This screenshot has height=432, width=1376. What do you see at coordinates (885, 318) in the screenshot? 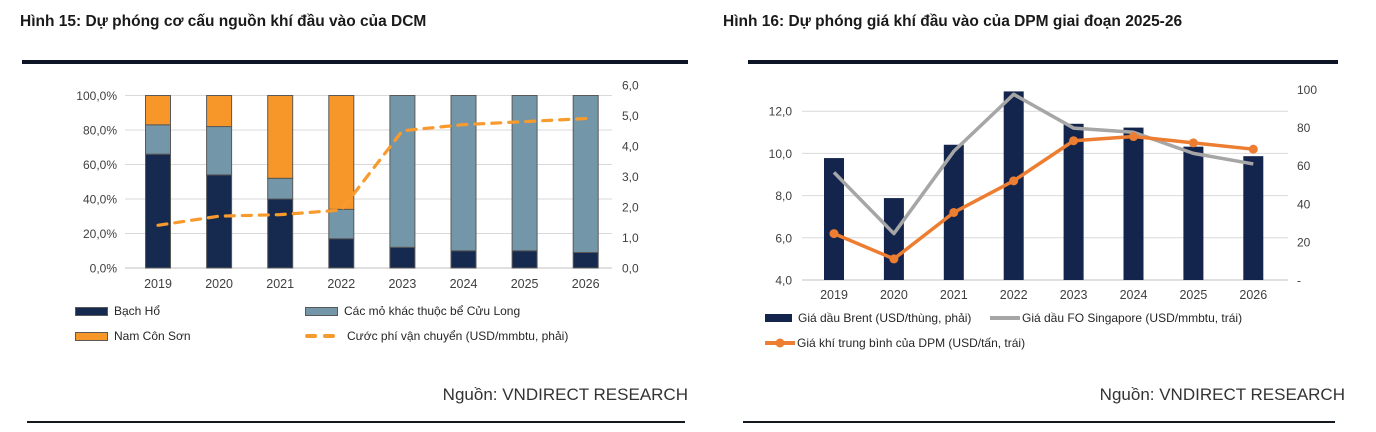
I see `legend-label: Giá dầu Brent (USD/thùng, phải)` at bounding box center [885, 318].